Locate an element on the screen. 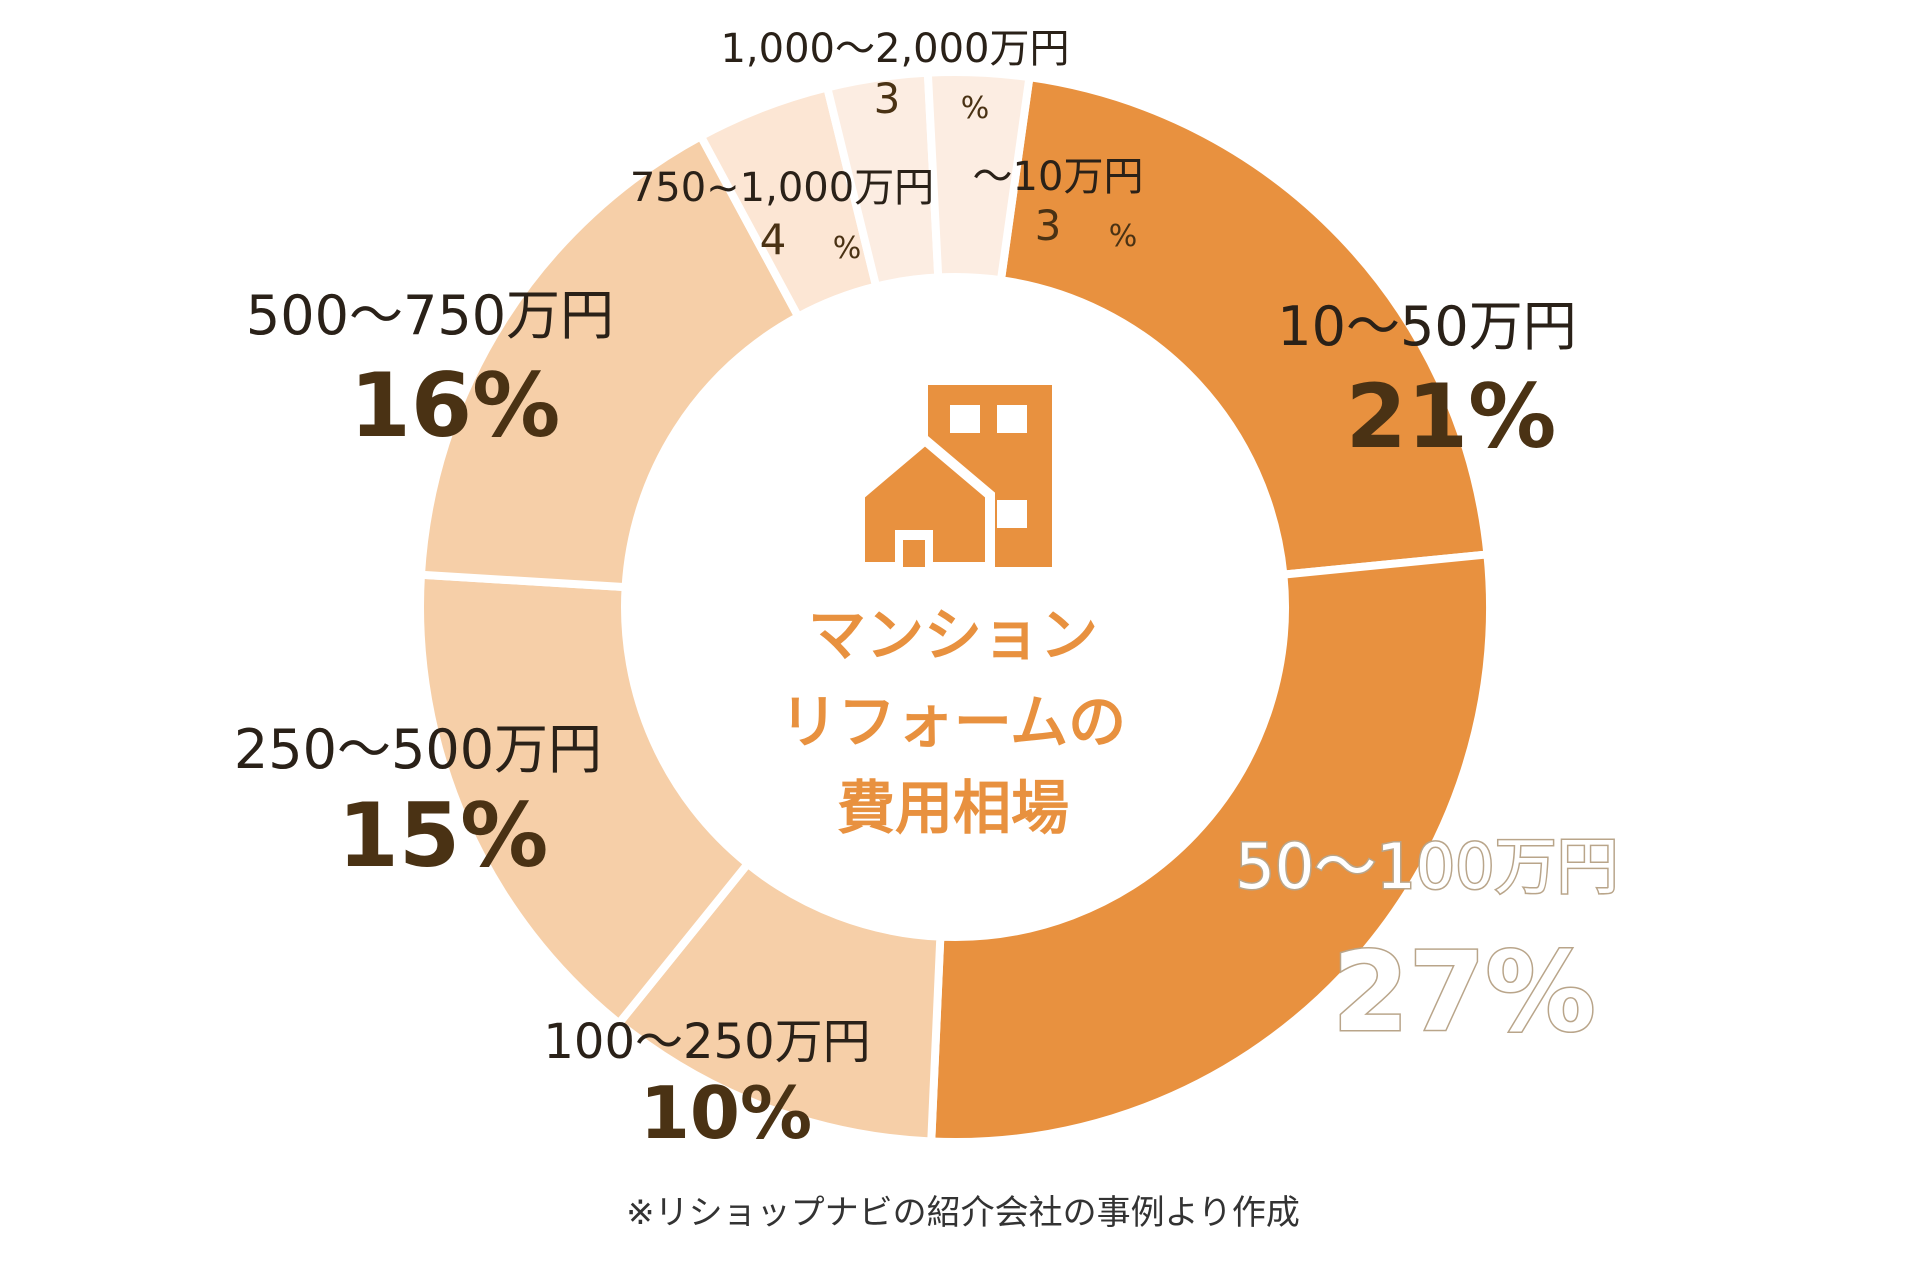 Image resolution: width=1920 pixels, height=1278 pixels. value-100-250: 10% is located at coordinates (726, 1113).